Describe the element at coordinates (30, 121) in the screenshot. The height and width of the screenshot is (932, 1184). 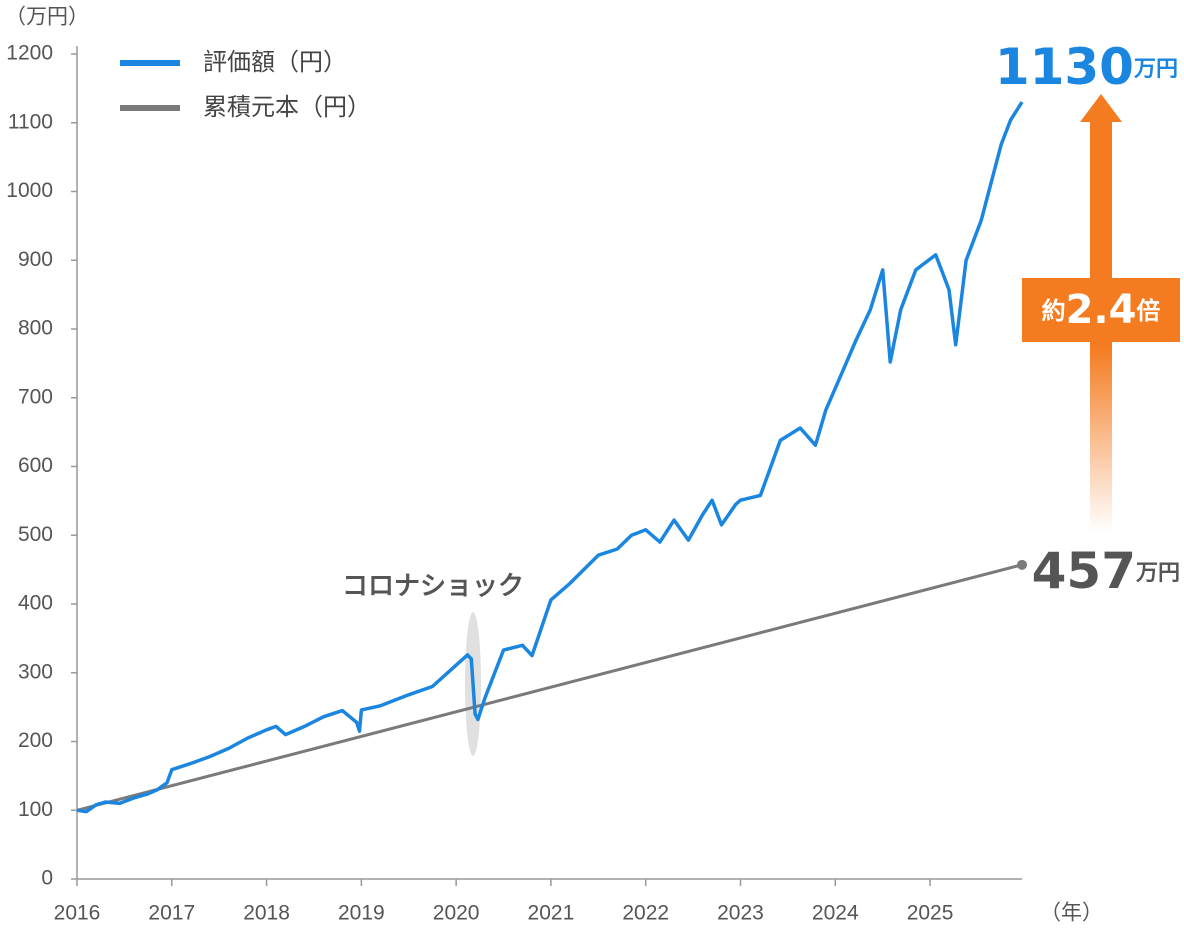
I see `y-tick-label: 1100` at that location.